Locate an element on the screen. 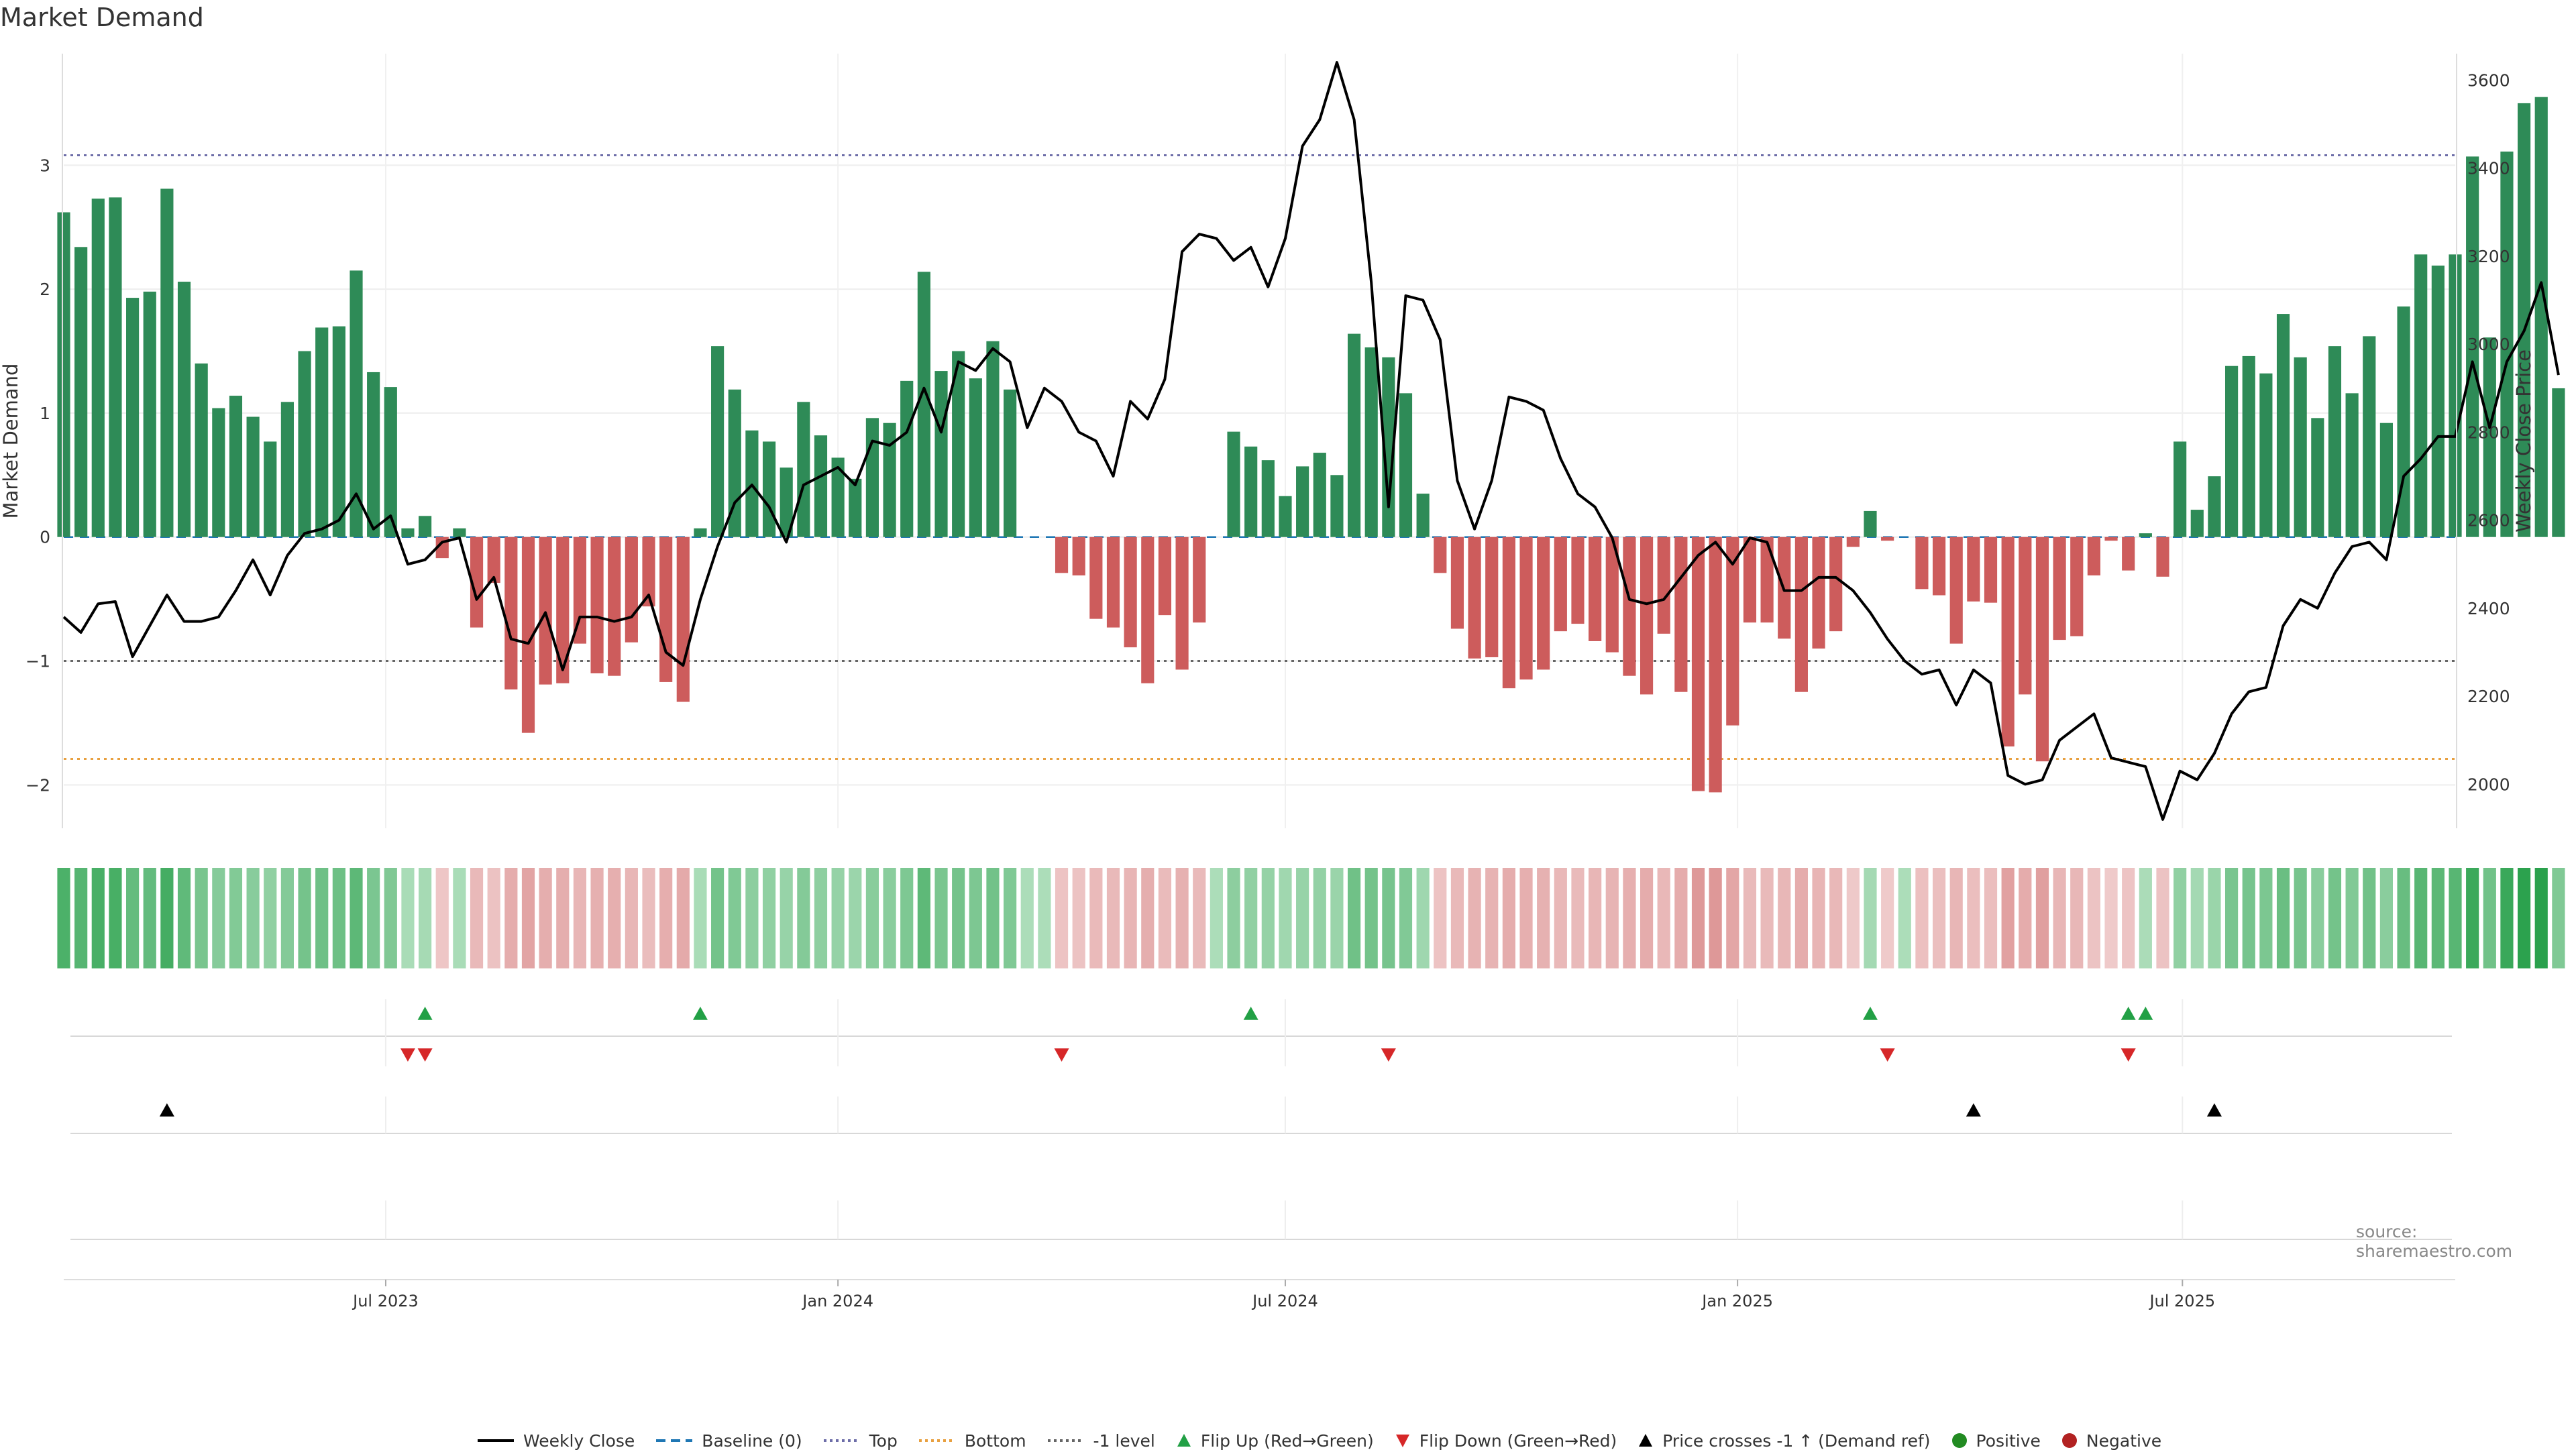 The image size is (2576, 1456). legend-label: Positive is located at coordinates (2008, 1441).